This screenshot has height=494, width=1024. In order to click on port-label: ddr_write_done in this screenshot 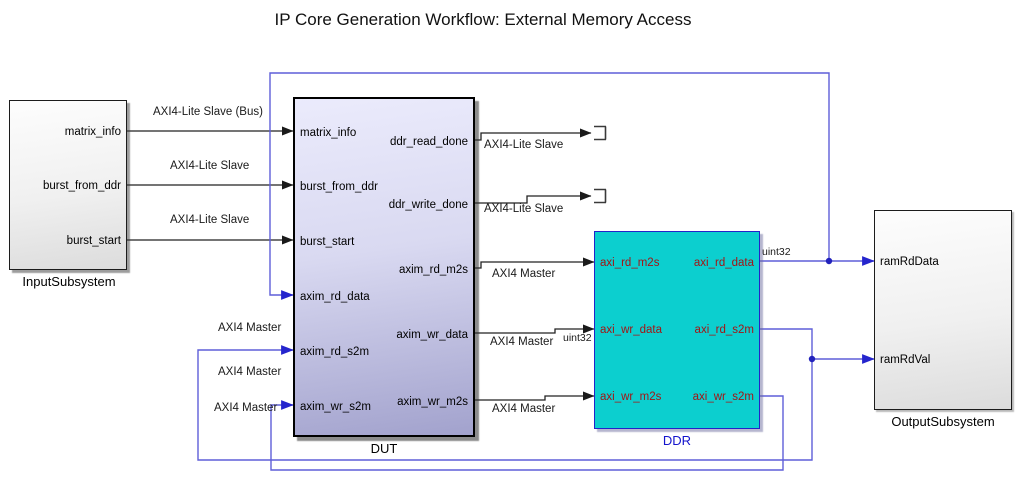, I will do `click(428, 205)`.